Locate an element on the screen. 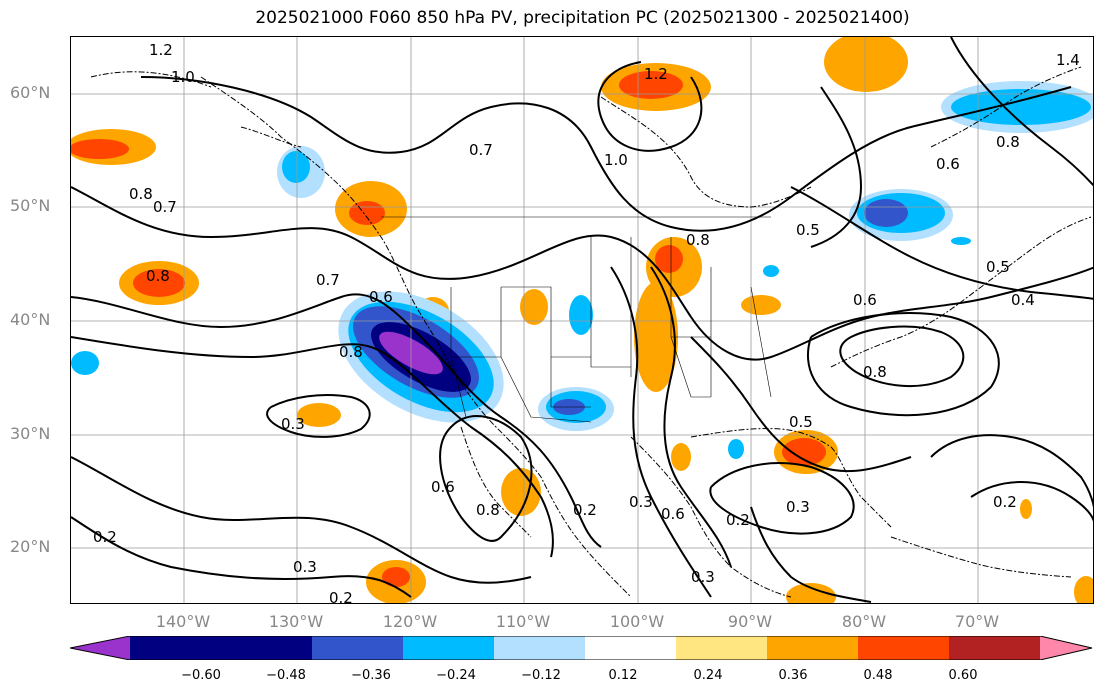  longitude-label: 90°W is located at coordinates (750, 621).